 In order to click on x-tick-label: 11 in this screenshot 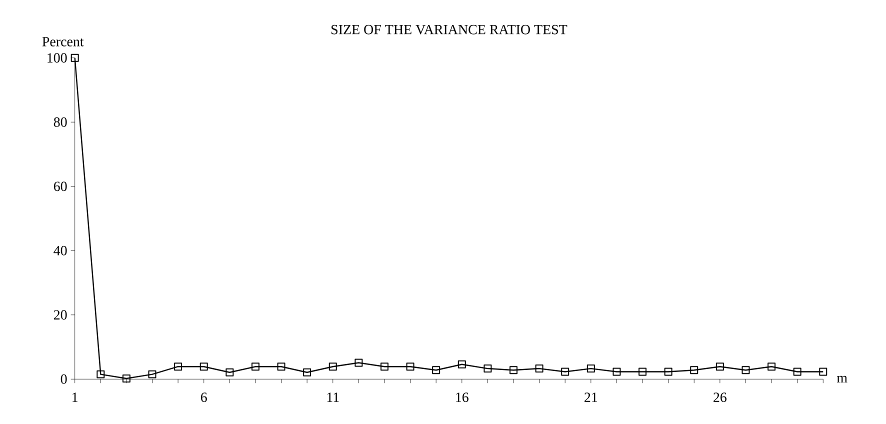, I will do `click(333, 397)`.